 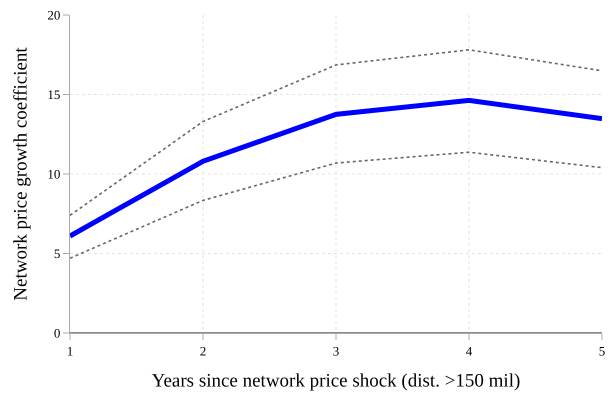 What do you see at coordinates (70, 351) in the screenshot?
I see `x-tick-label: 1` at bounding box center [70, 351].